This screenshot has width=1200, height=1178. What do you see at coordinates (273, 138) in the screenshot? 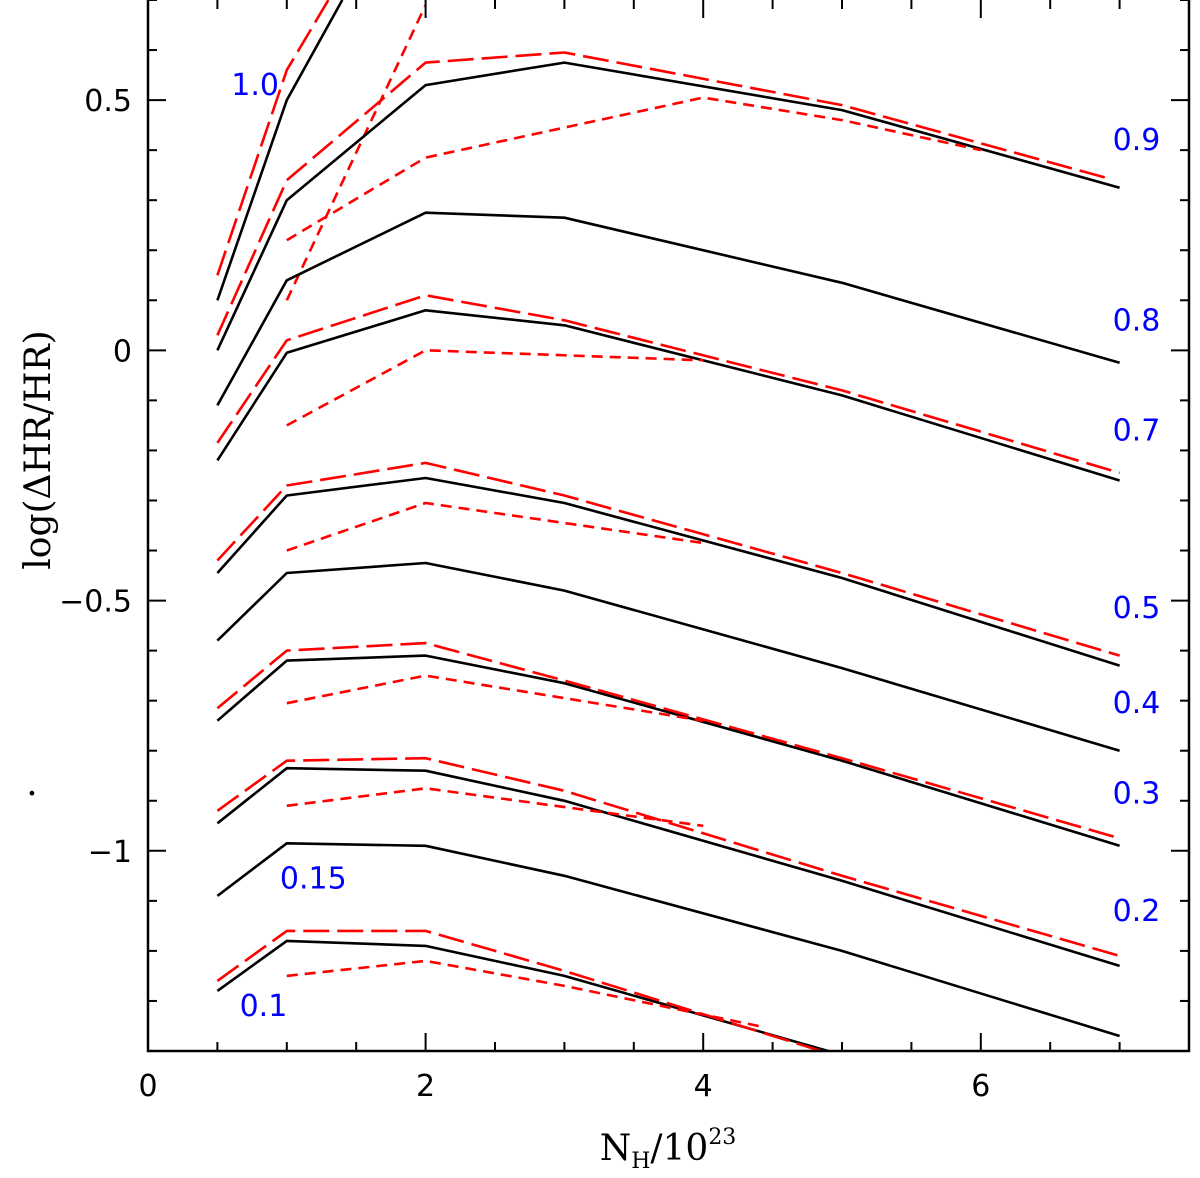
I see `series-line-1-0-long-dash` at bounding box center [273, 138].